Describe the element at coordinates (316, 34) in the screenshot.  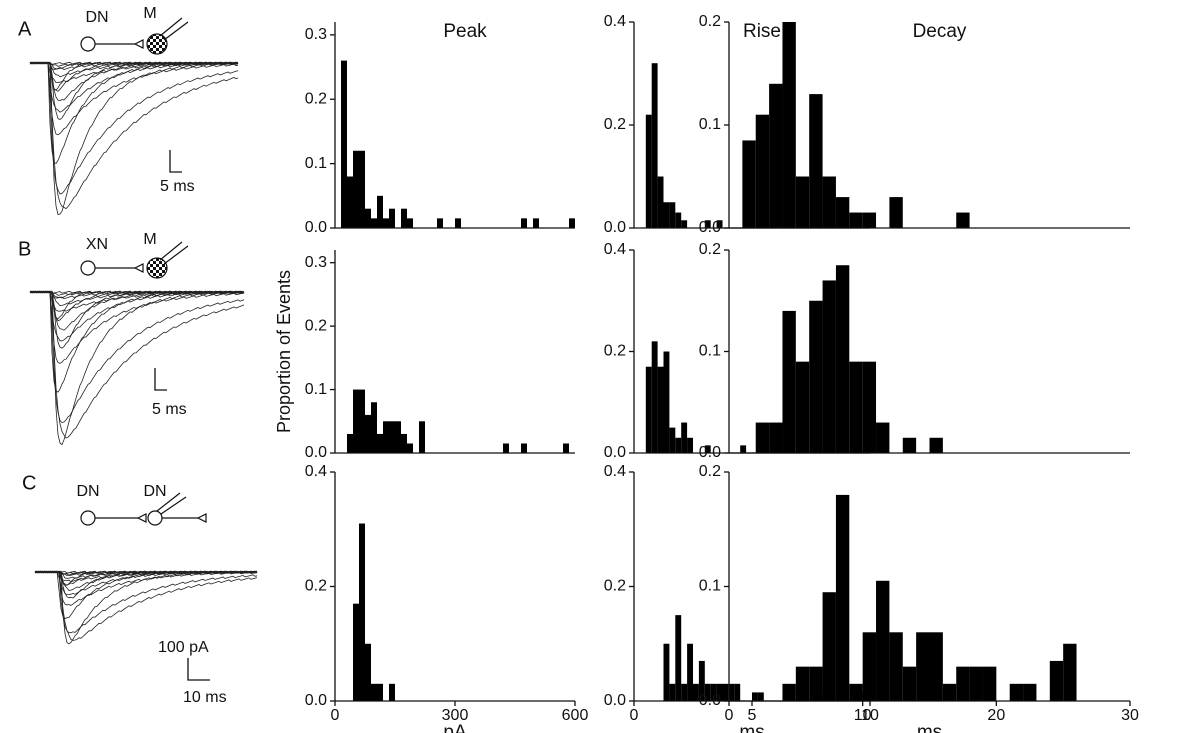
I see `y-tick-label: 0.3` at that location.